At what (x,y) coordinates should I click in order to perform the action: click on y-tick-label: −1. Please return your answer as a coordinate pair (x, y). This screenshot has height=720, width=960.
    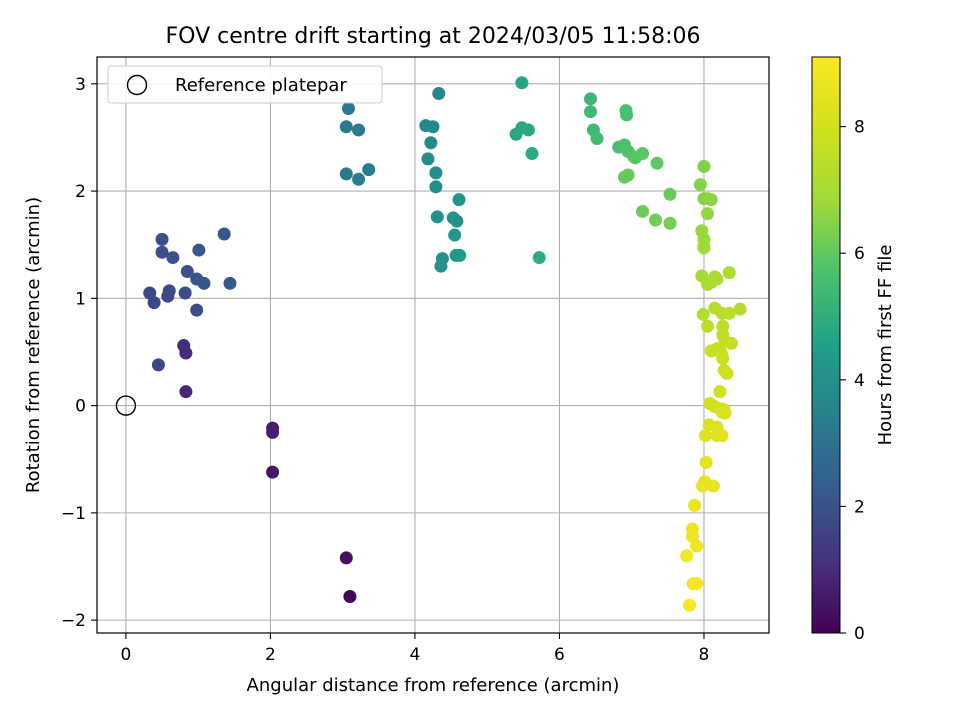
    Looking at the image, I should click on (73, 514).